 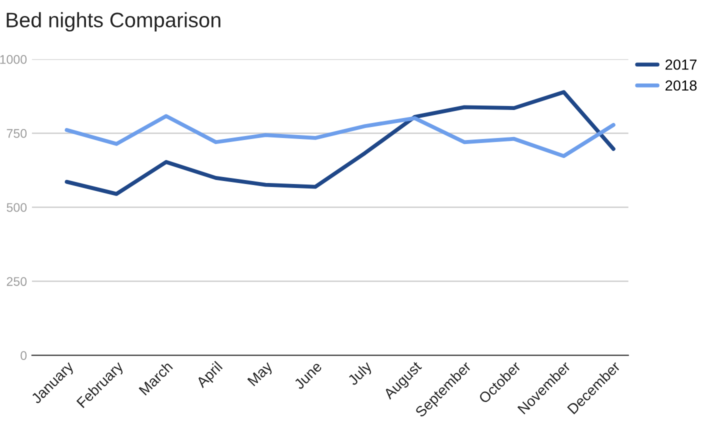 I want to click on y-tick-label: 0, so click(x=23, y=355).